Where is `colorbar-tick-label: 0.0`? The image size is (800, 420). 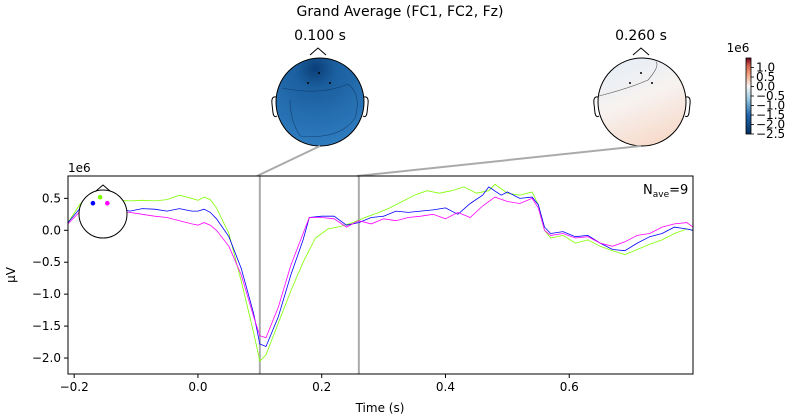
colorbar-tick-label: 0.0 is located at coordinates (765, 87).